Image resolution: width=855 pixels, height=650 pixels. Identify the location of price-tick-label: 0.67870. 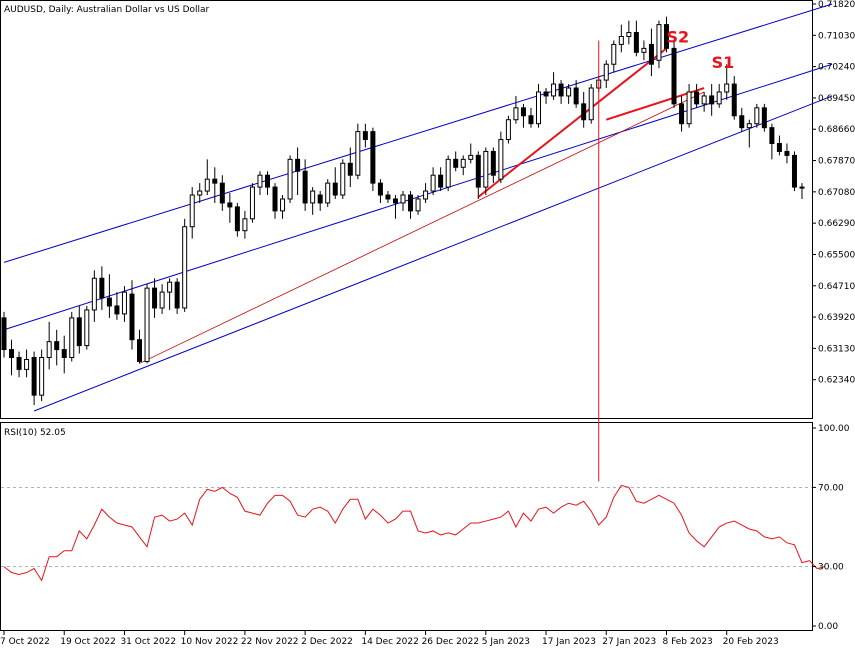
(836, 162).